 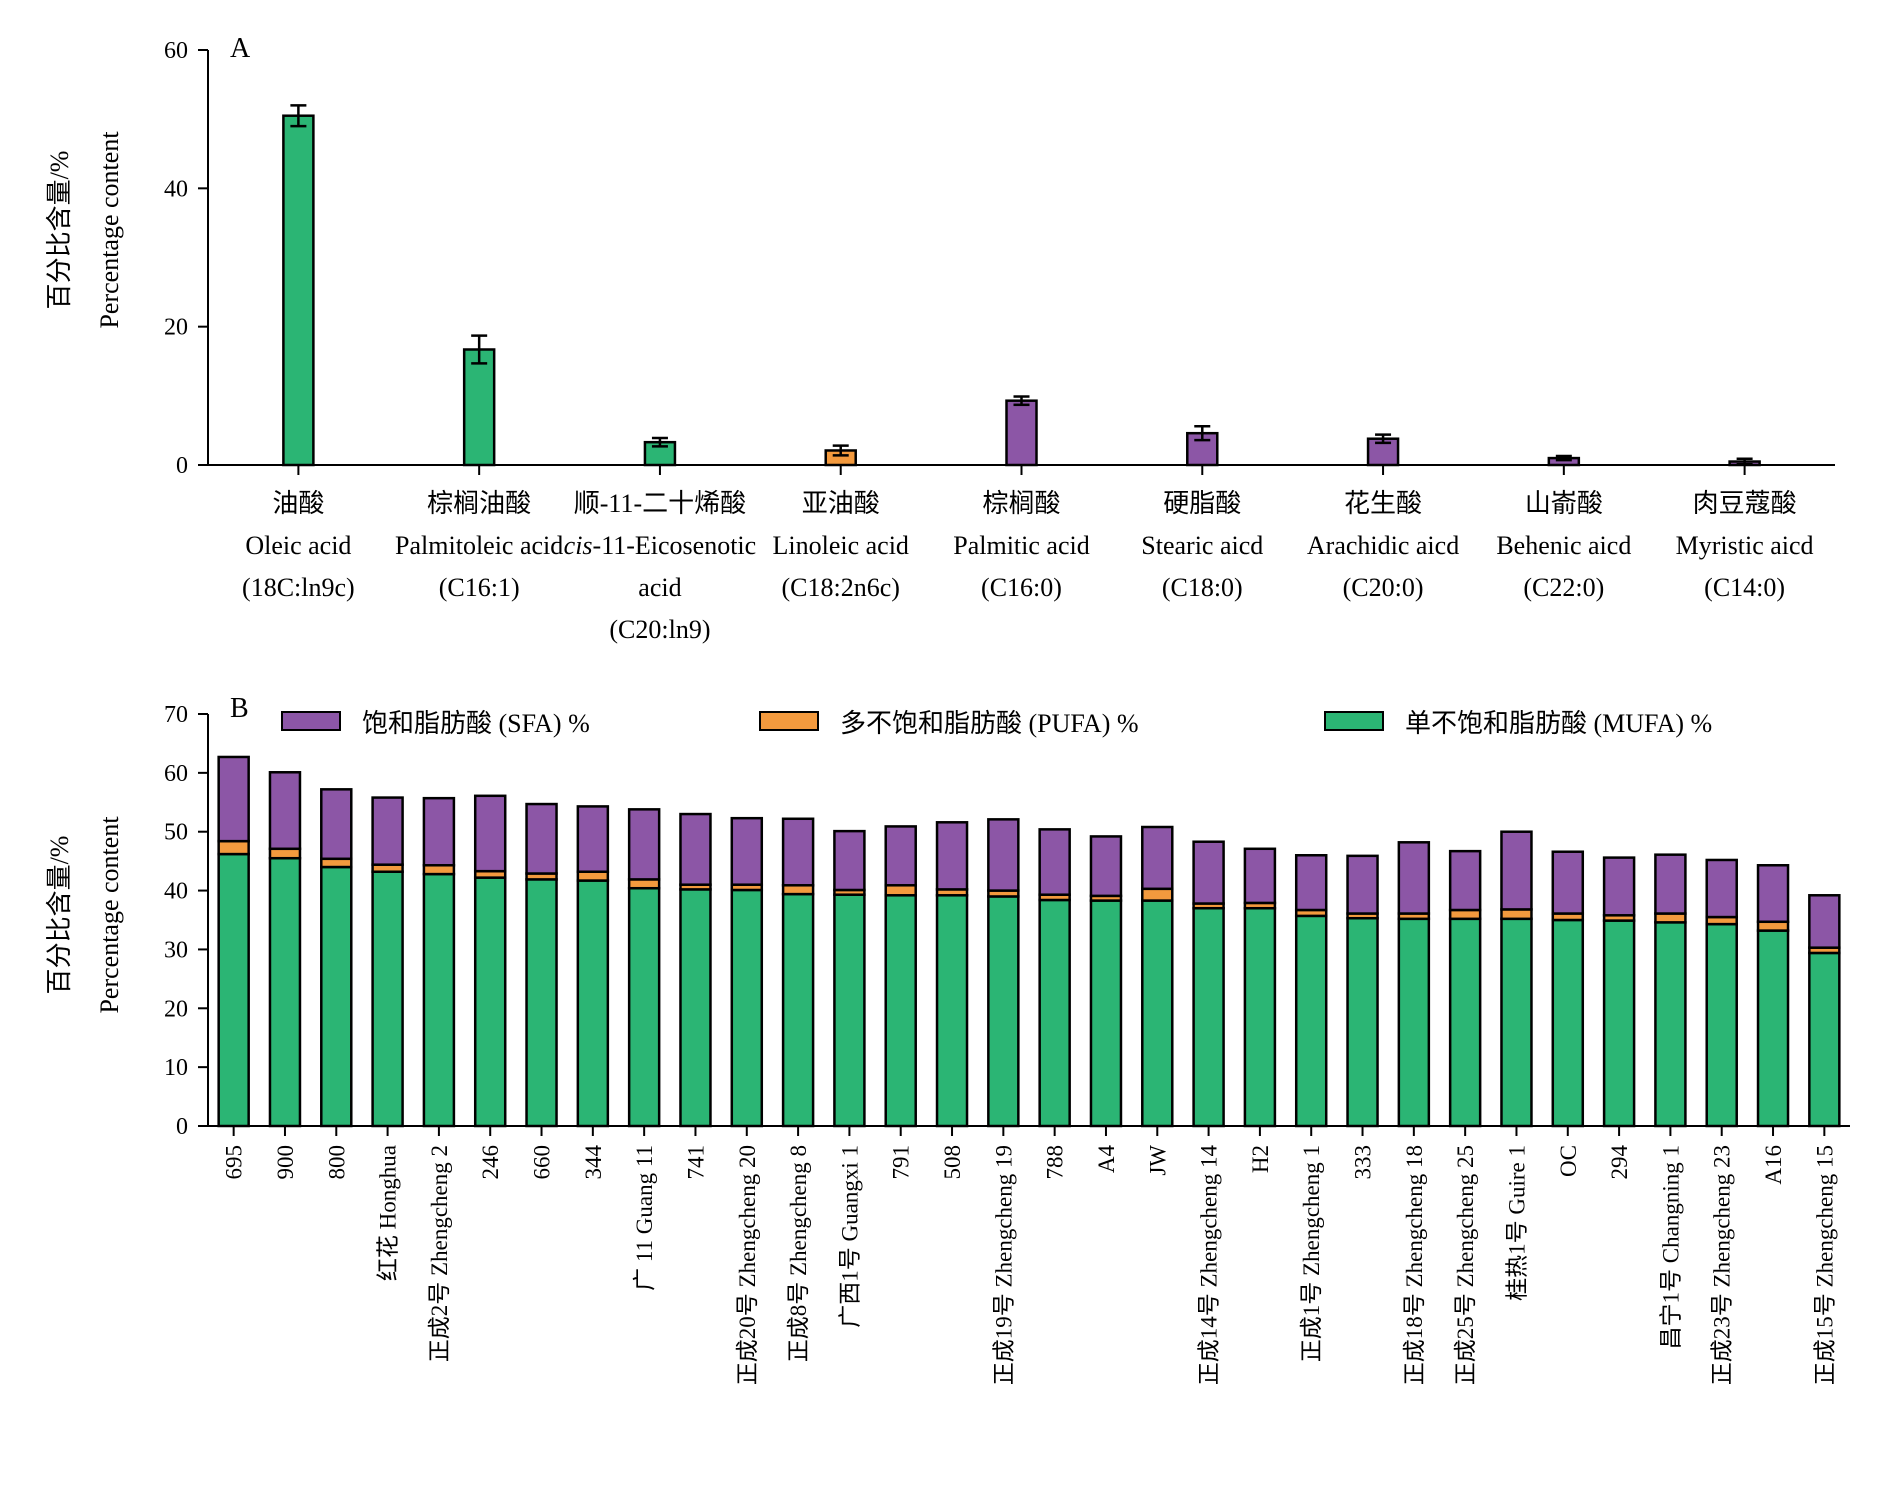 What do you see at coordinates (479, 587) in the screenshot?
I see `panel-a-category-en: (C16:1)` at bounding box center [479, 587].